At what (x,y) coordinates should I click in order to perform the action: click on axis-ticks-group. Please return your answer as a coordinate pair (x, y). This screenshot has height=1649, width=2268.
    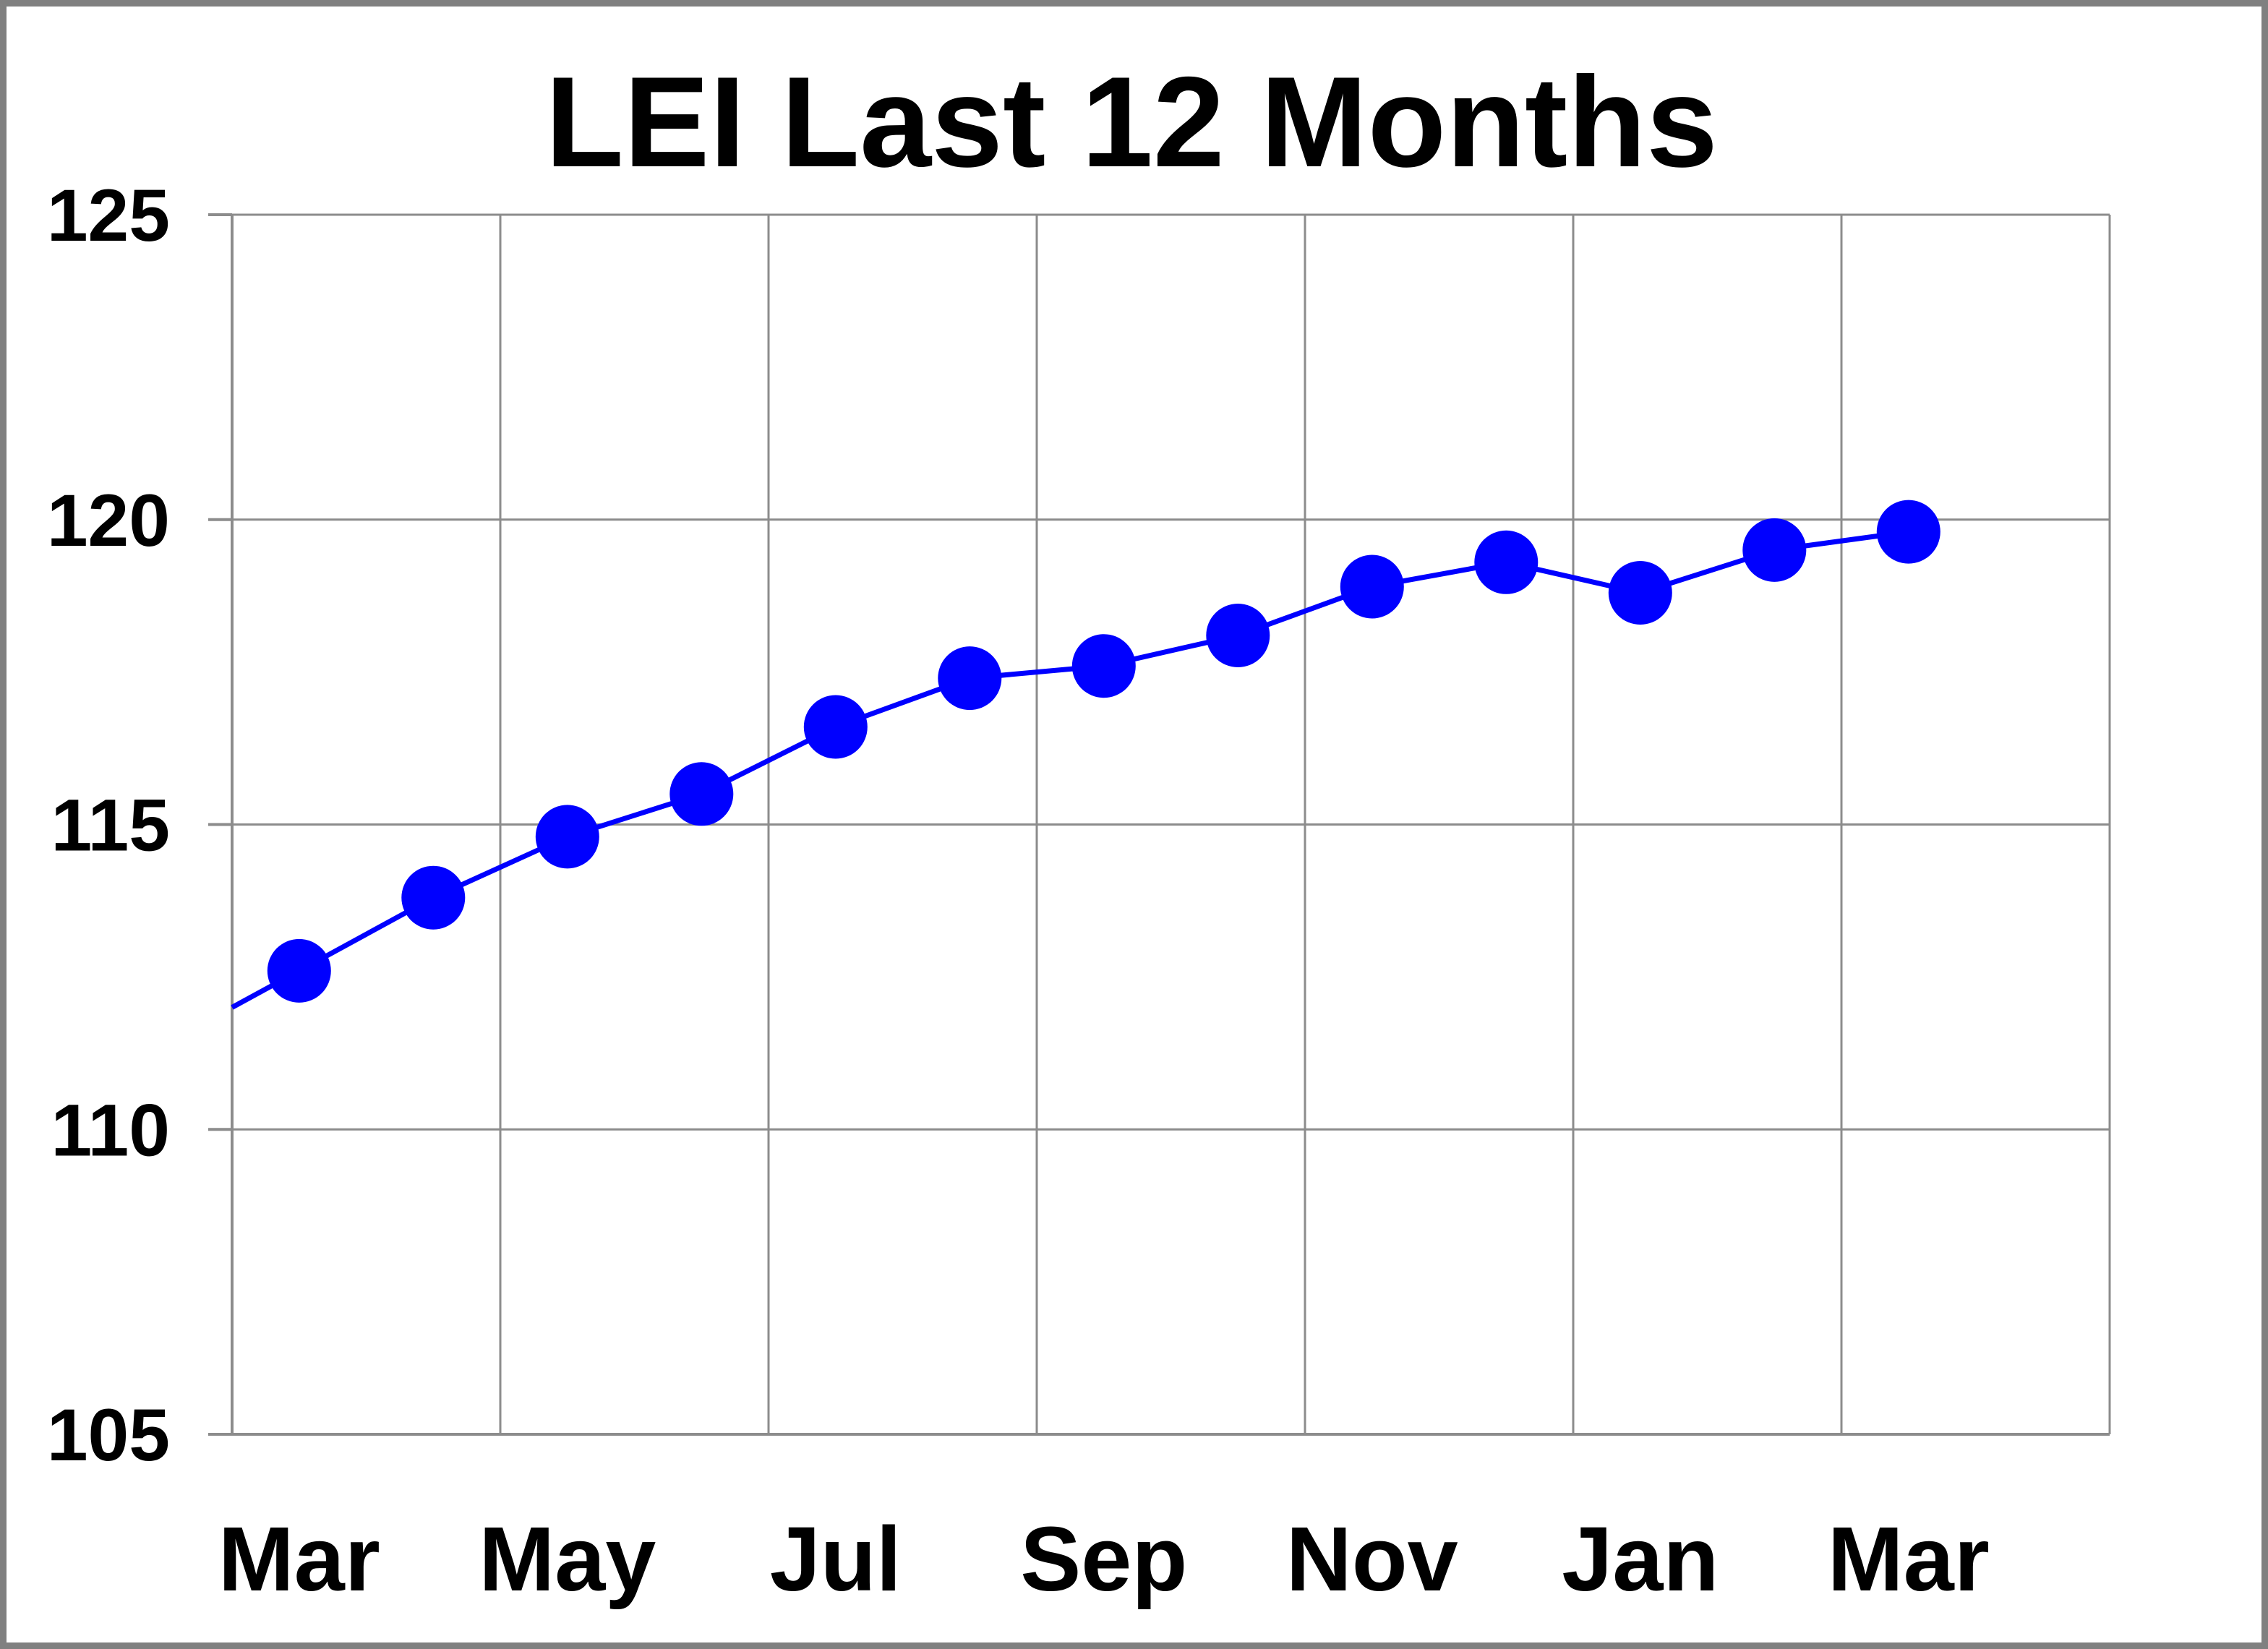
    Looking at the image, I should click on (220, 824).